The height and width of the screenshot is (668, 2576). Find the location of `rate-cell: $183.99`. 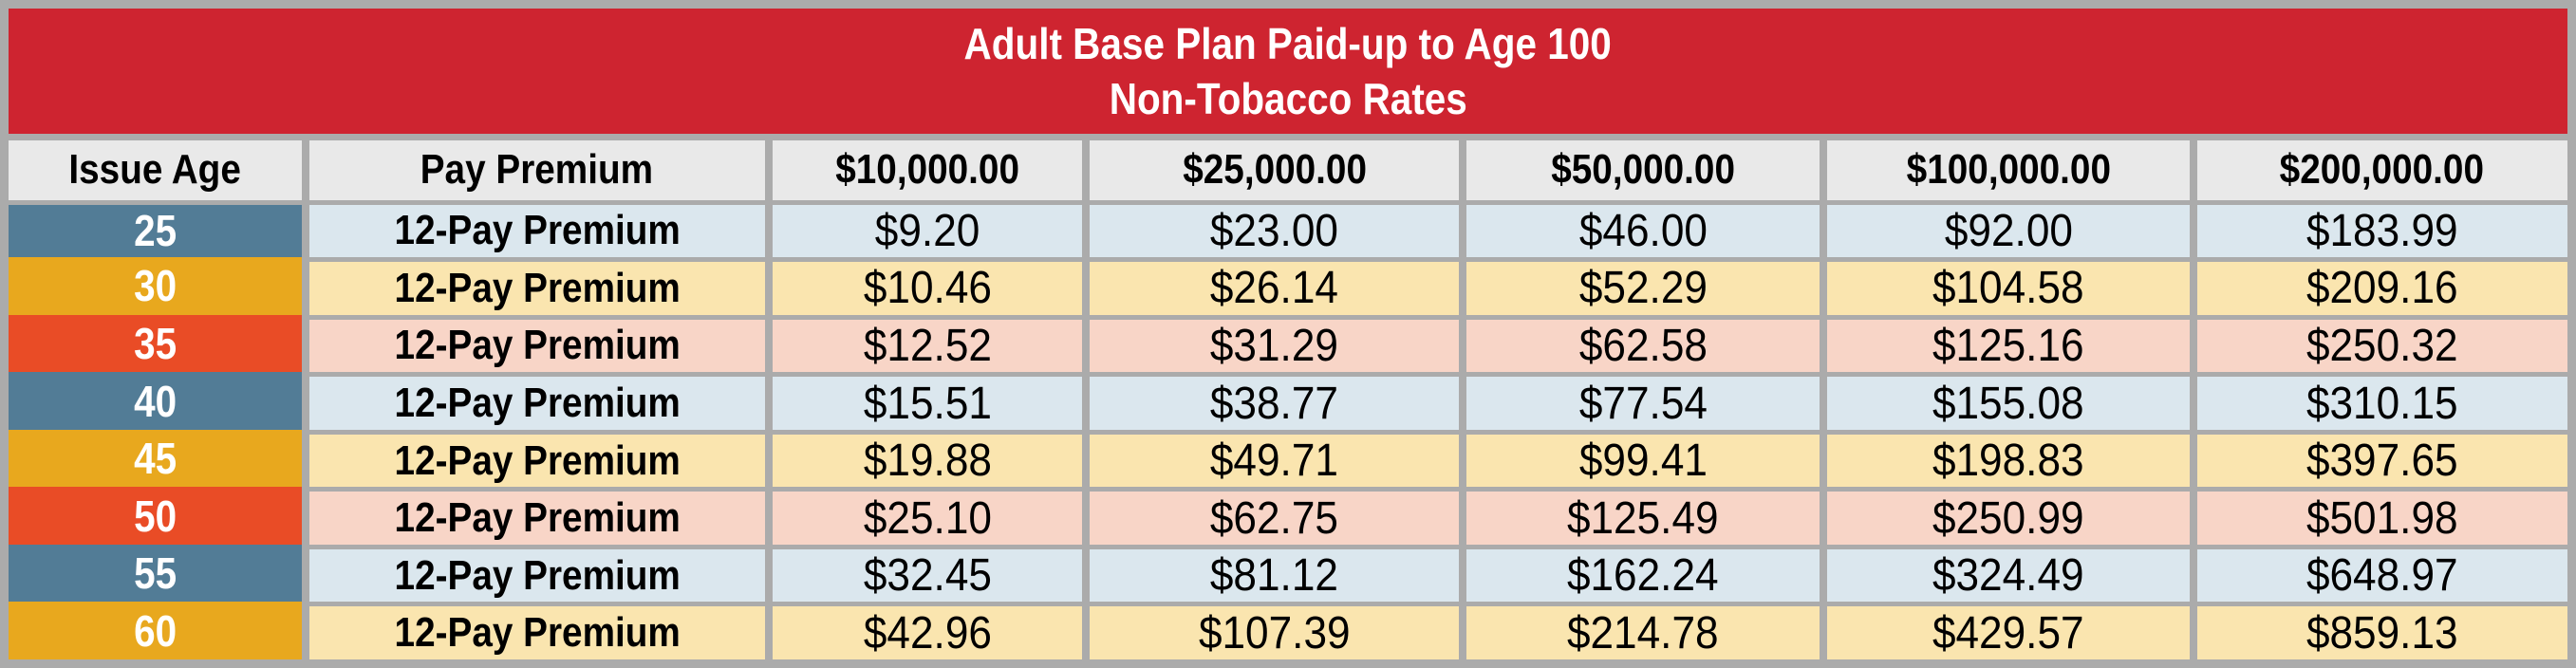

rate-cell: $183.99 is located at coordinates (2382, 231).